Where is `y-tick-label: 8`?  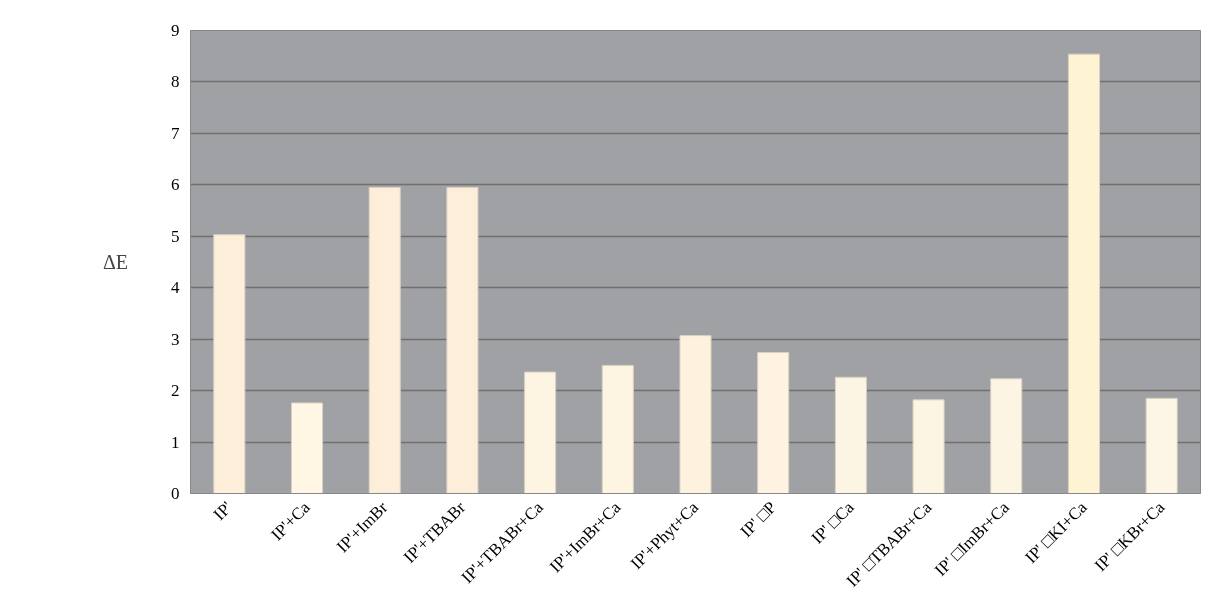 y-tick-label: 8 is located at coordinates (175, 82).